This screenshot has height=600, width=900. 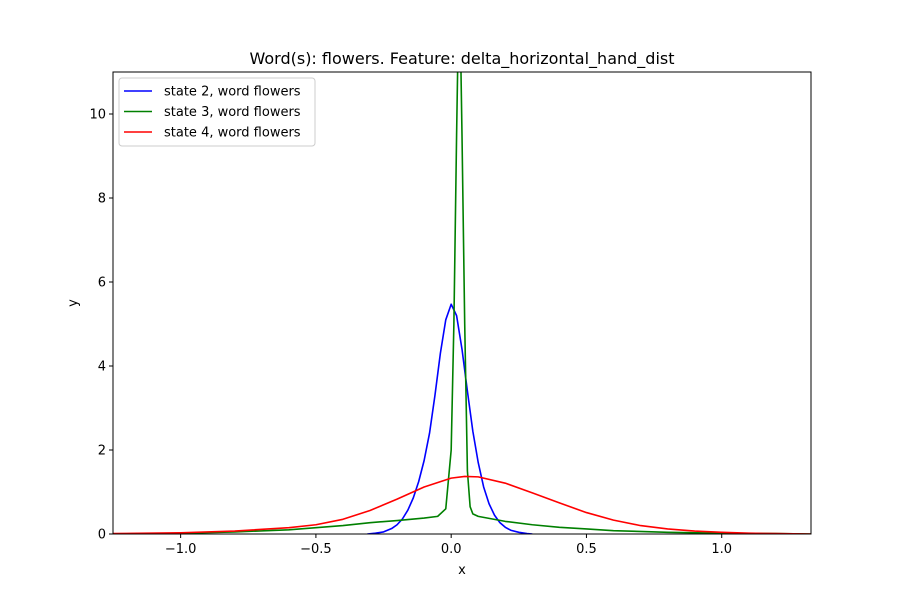 I want to click on y-tick-label: 2, so click(x=102, y=451).